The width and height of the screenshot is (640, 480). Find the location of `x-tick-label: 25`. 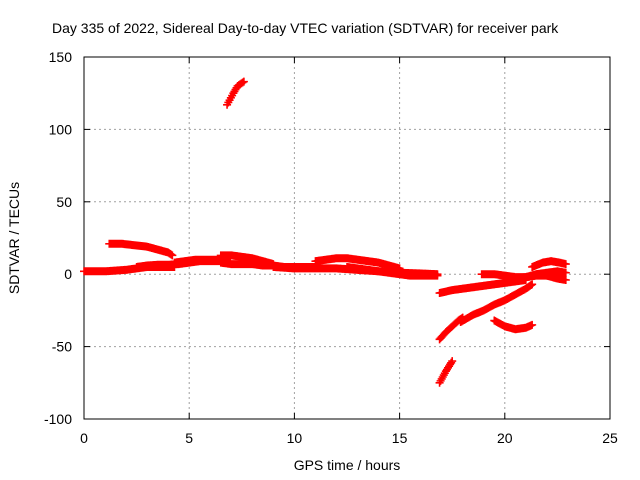

x-tick-label: 25 is located at coordinates (610, 438).